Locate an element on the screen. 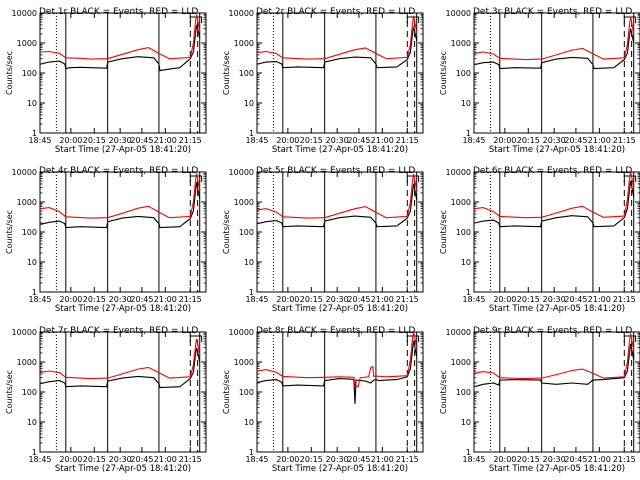 This screenshot has width=640, height=480. chart-title: Det 7r BLACK = Events, RED = LLD is located at coordinates (118, 331).